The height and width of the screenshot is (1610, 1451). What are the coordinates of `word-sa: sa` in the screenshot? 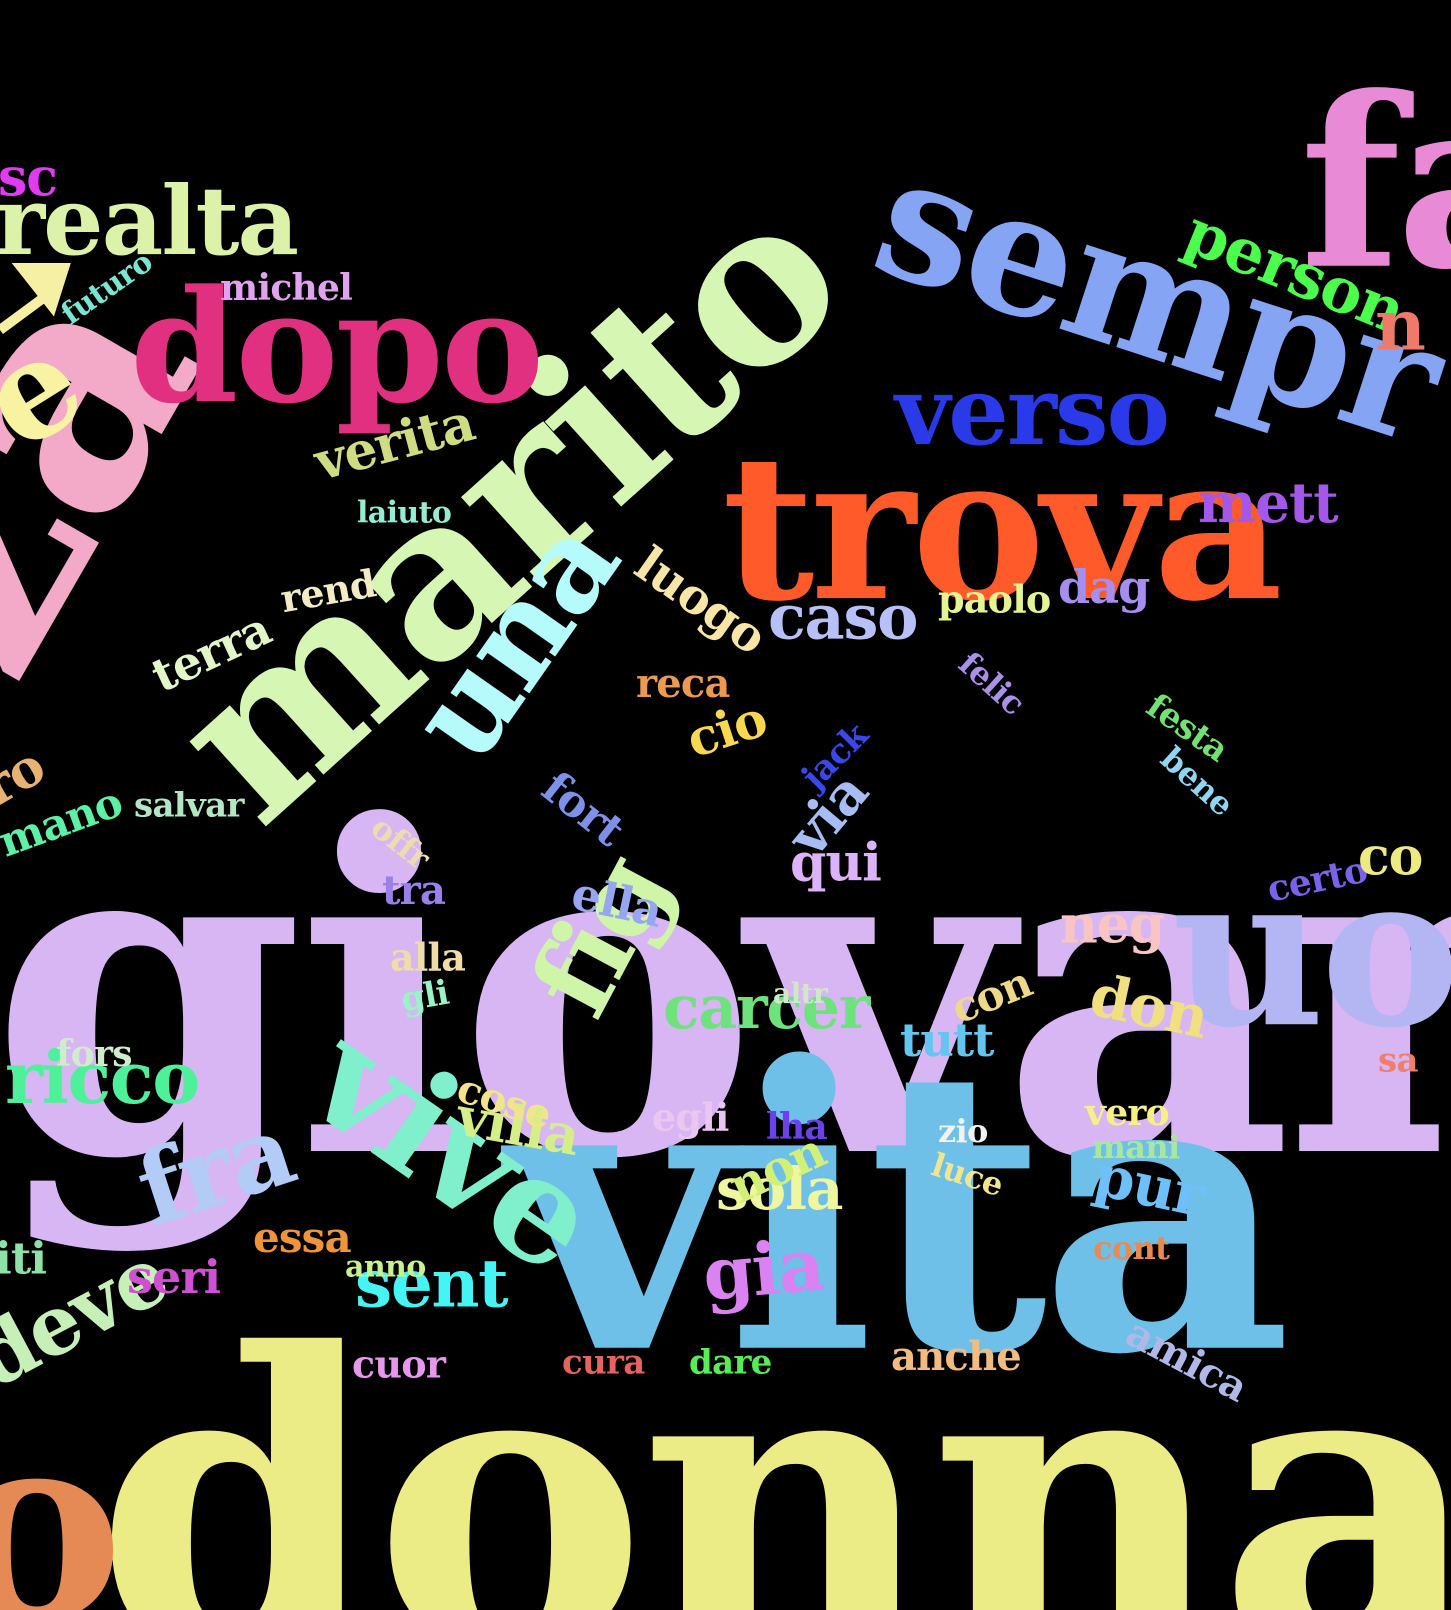 It's located at (1398, 1060).